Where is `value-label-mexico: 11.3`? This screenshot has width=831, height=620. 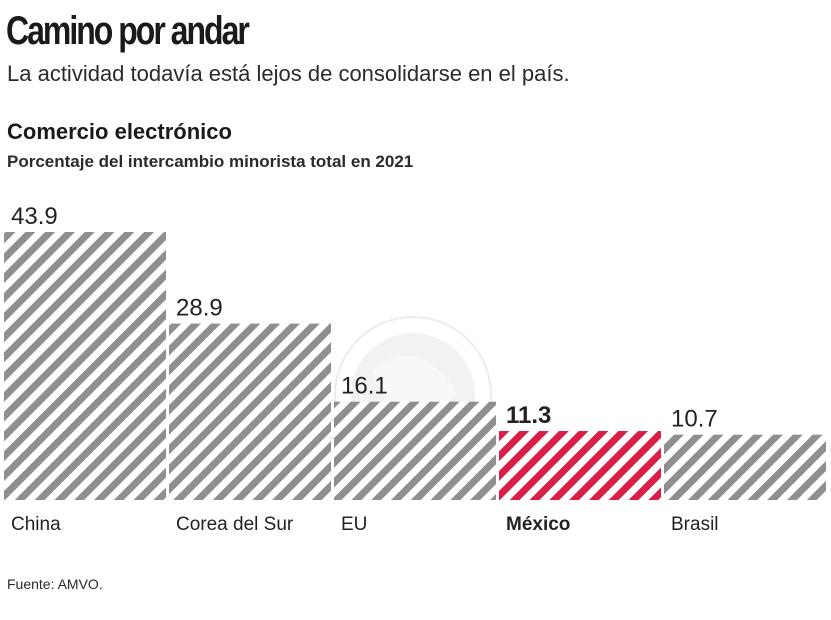 value-label-mexico: 11.3 is located at coordinates (528, 415).